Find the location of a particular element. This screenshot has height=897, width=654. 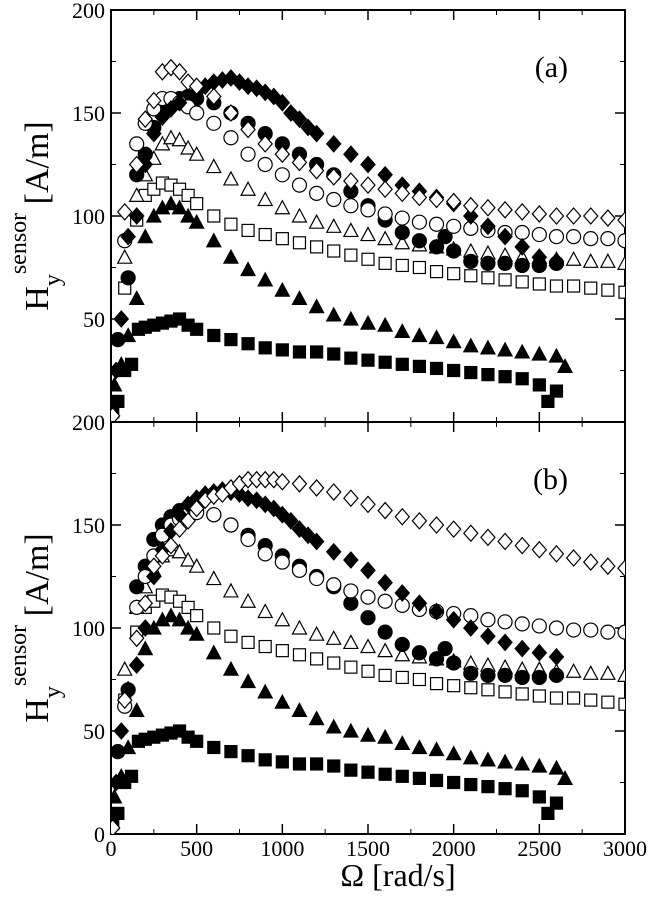

y-tick-label: 200 is located at coordinates (88, 11).